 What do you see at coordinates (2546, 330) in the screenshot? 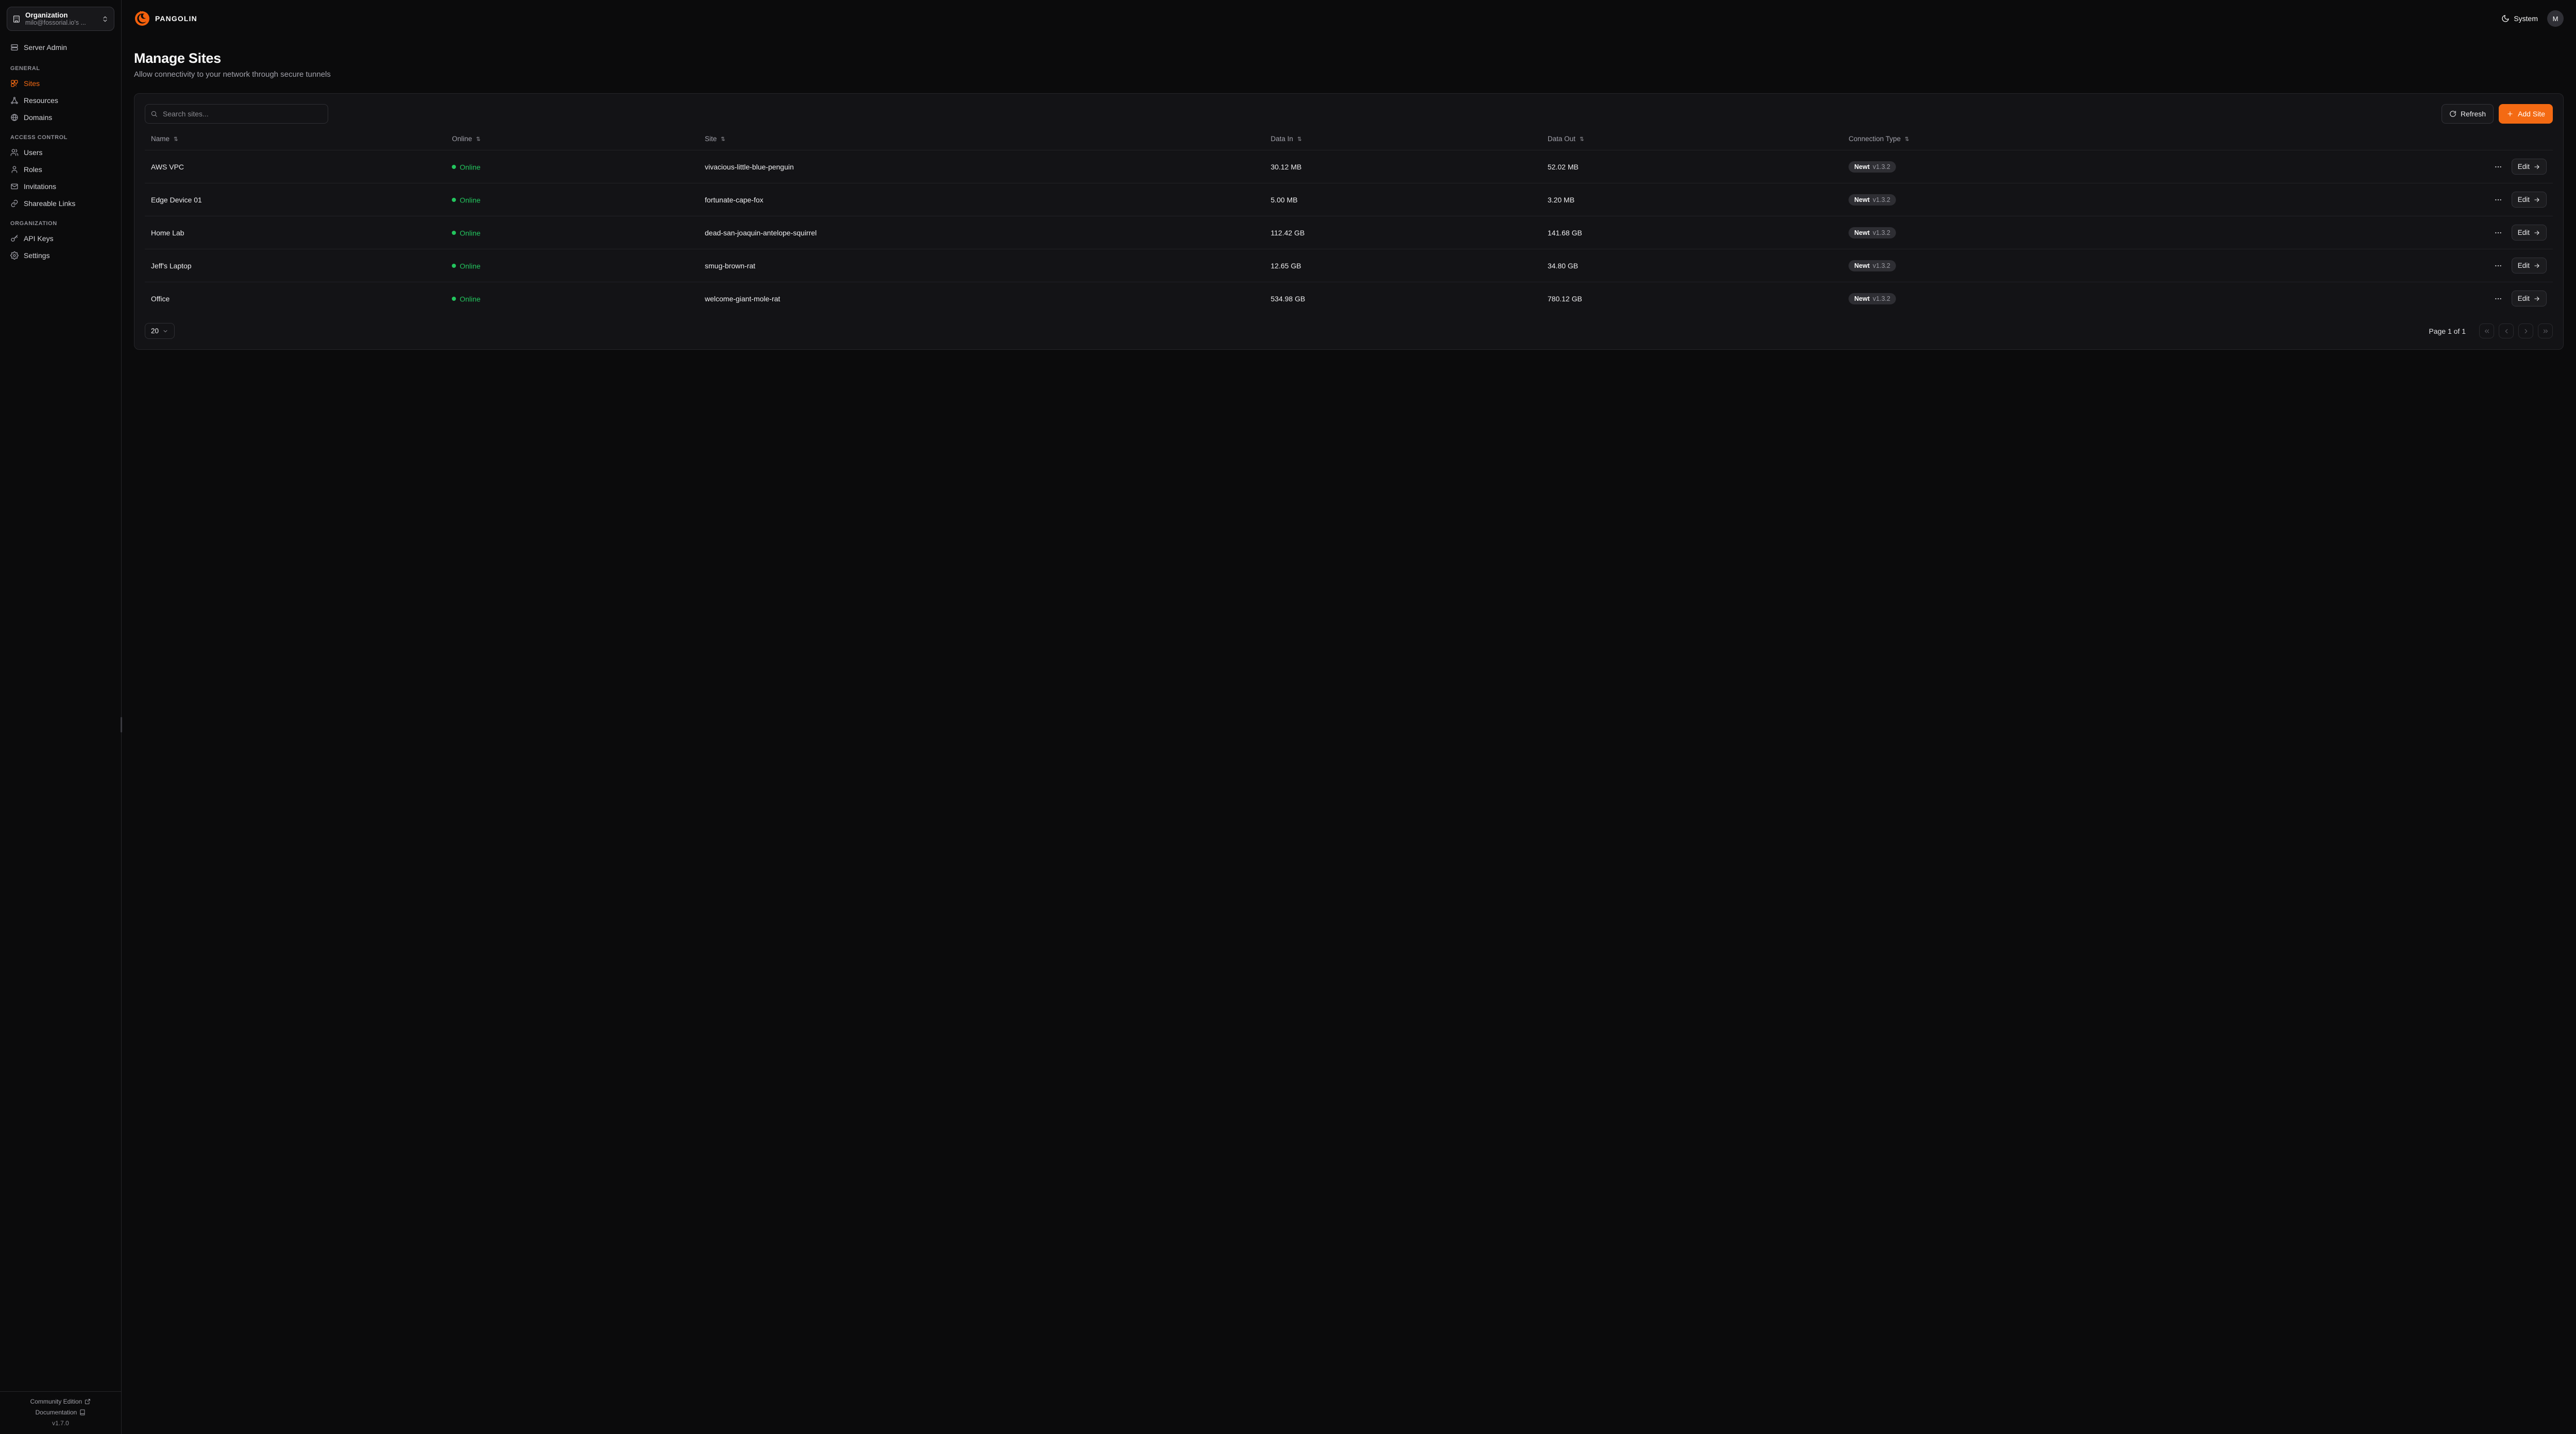
I see `pager-last-button` at bounding box center [2546, 330].